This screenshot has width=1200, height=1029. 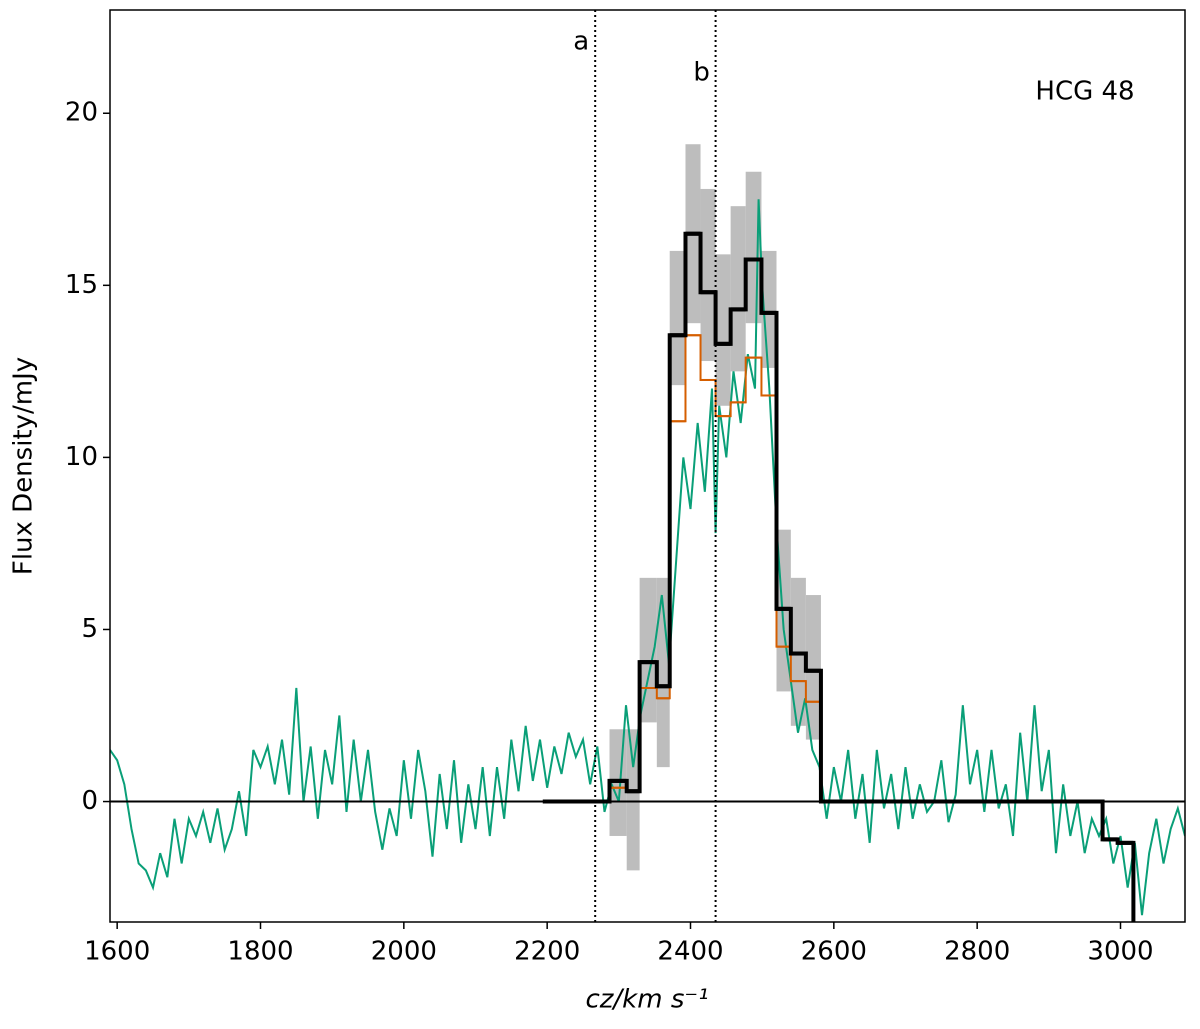 What do you see at coordinates (1120, 952) in the screenshot?
I see `x-tick-label: 3000` at bounding box center [1120, 952].